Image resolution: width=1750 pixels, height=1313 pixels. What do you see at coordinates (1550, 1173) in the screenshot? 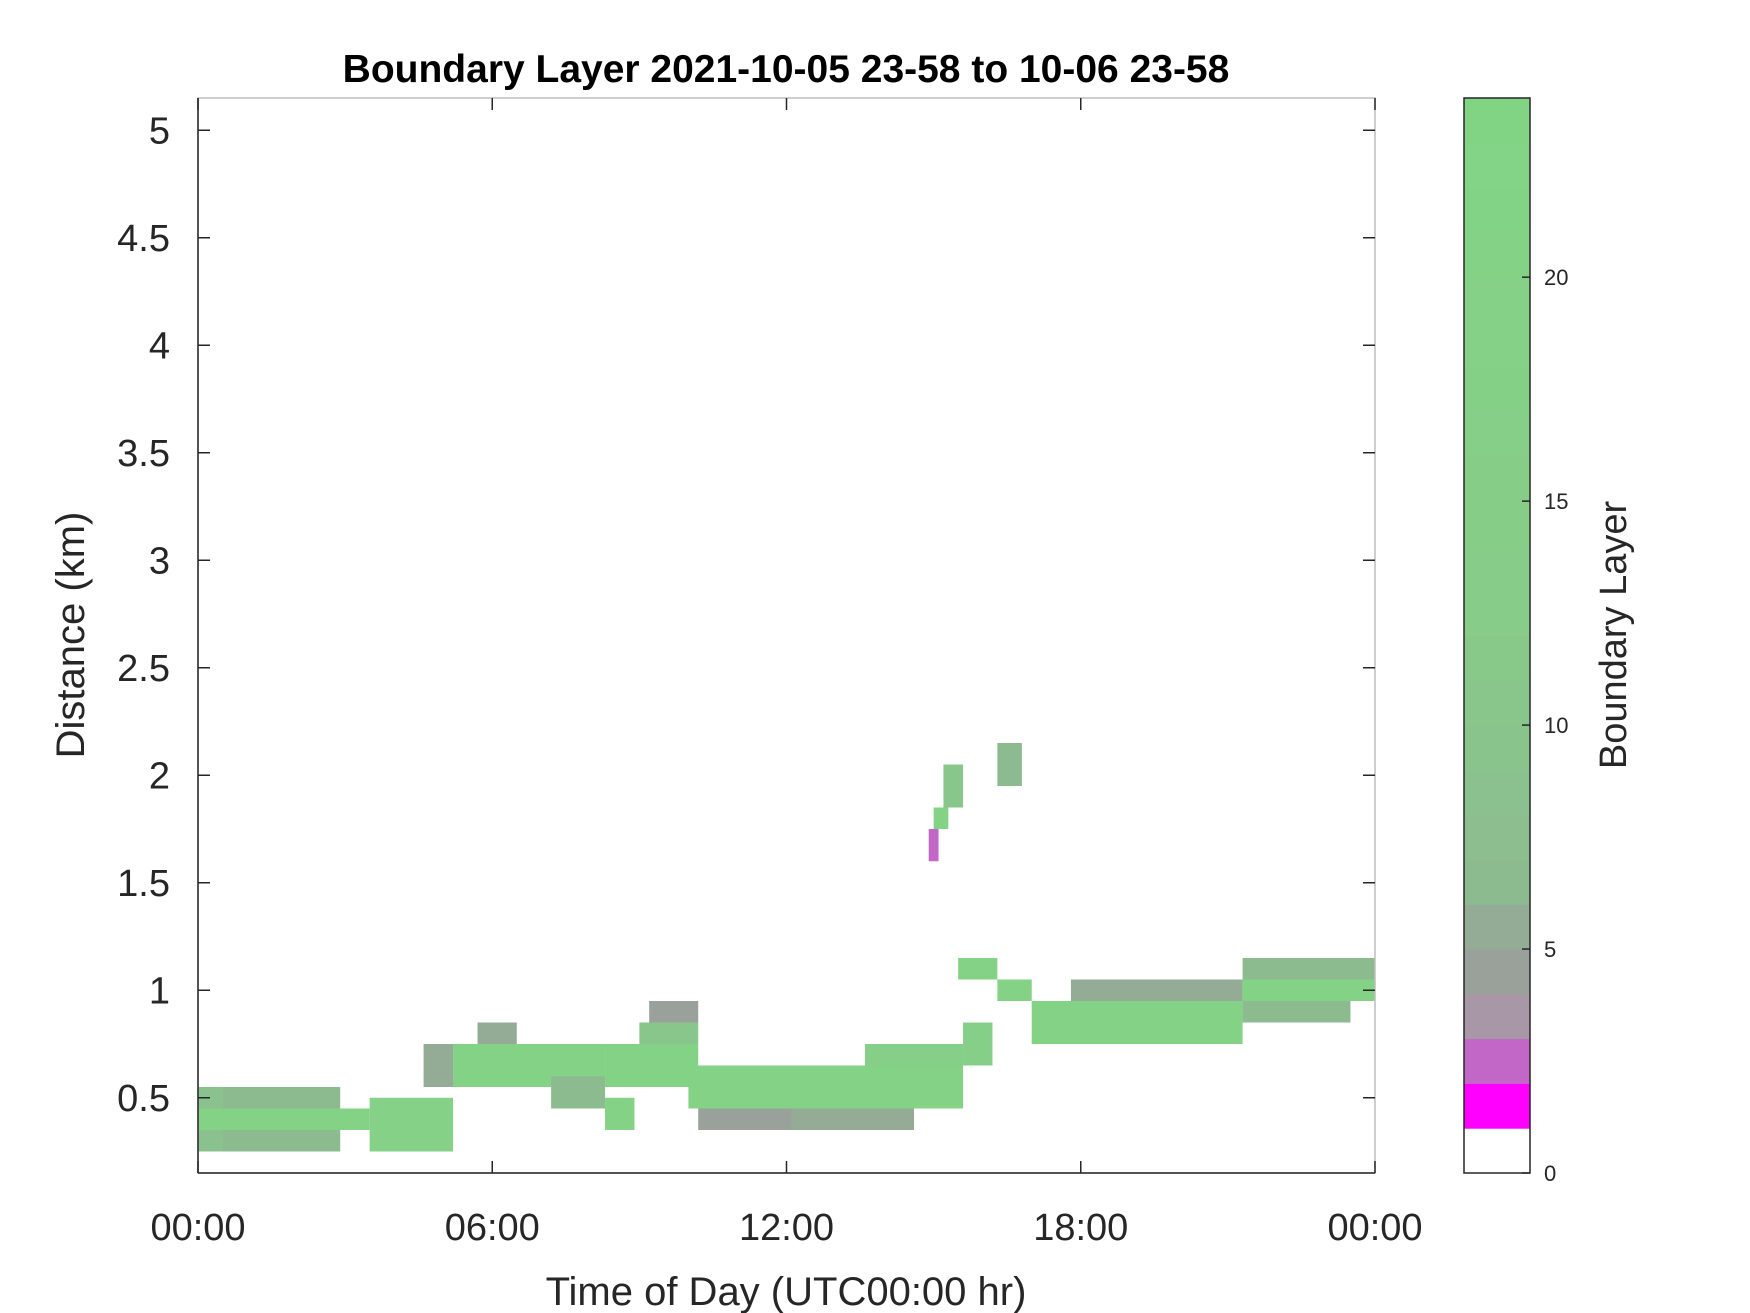
I see `colorbar-tick-label: 0` at bounding box center [1550, 1173].